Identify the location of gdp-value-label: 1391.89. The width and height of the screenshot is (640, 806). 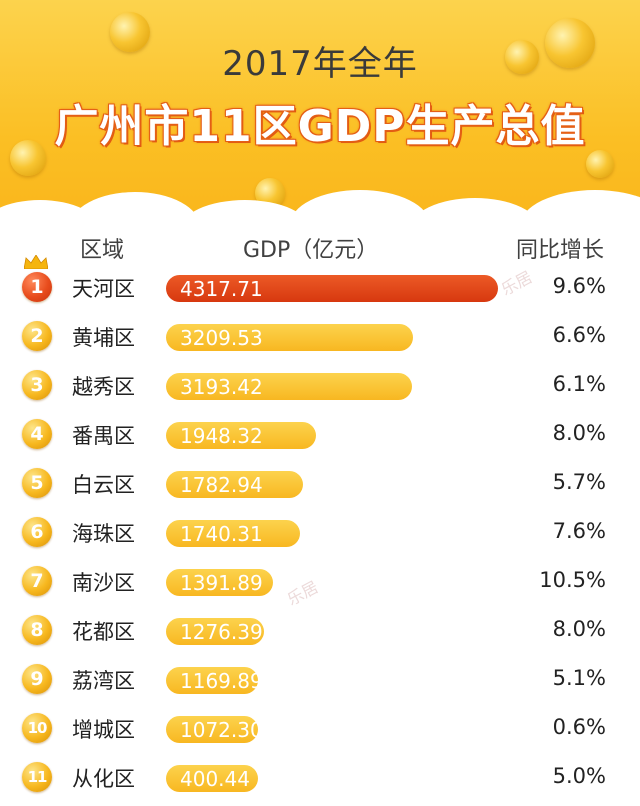
(221, 583).